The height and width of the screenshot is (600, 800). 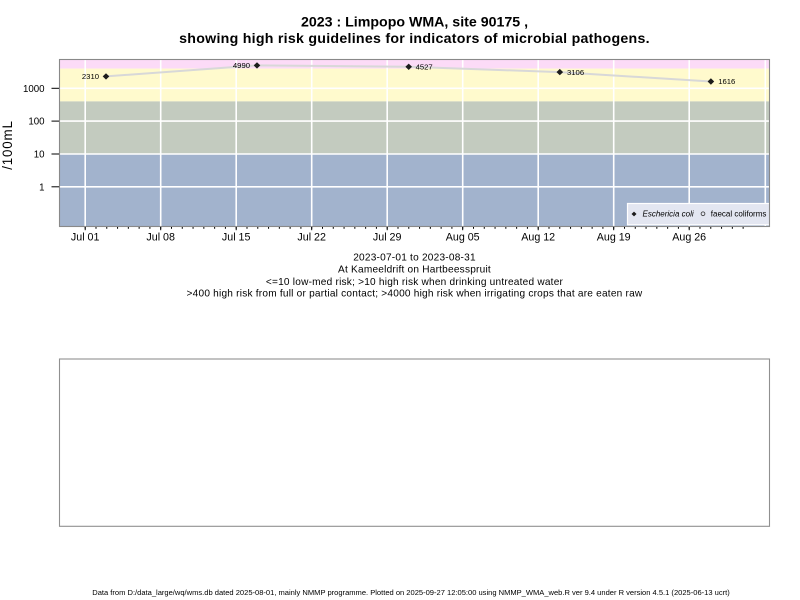 I want to click on svg-text: Jul 01, so click(x=85, y=238).